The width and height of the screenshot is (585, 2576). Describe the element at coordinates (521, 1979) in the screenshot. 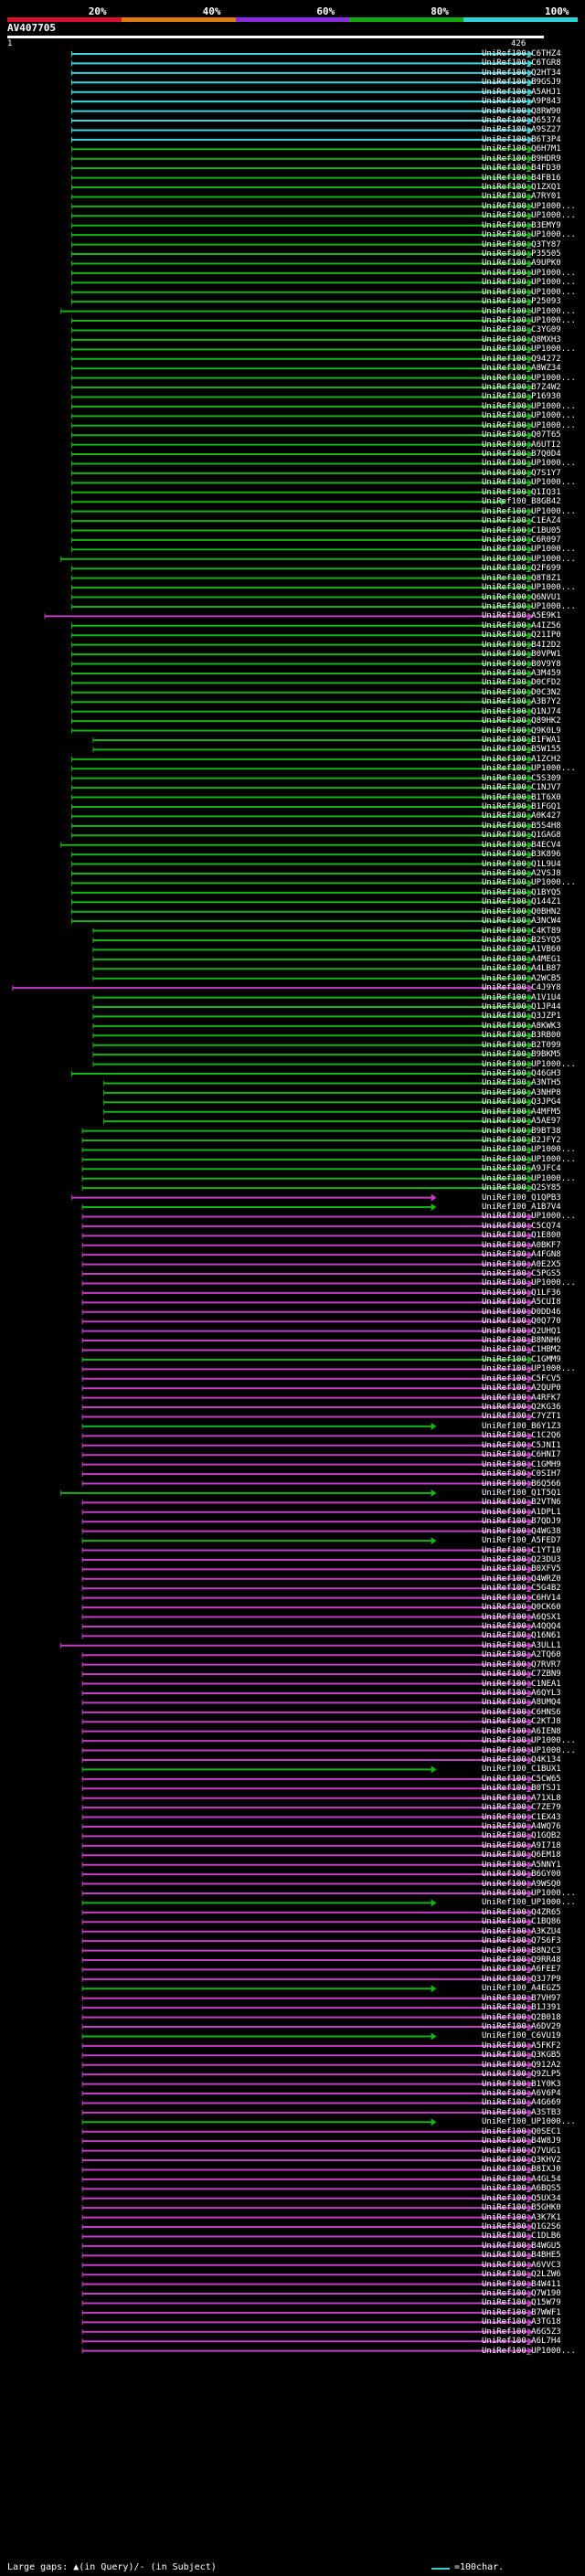

I see `hit-label: UniRef100_Q3J7P9` at that location.